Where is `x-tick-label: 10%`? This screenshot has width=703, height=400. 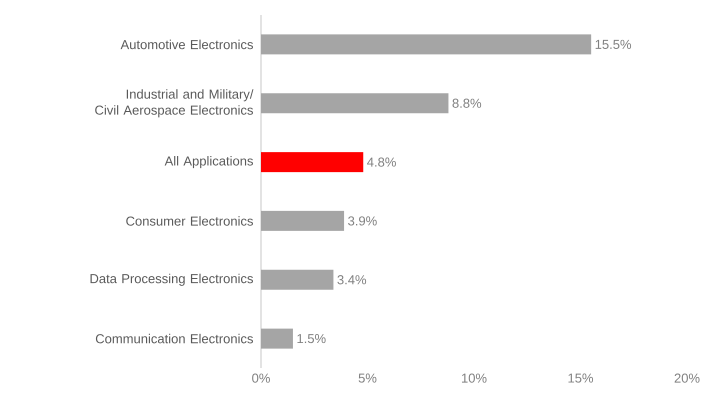
x-tick-label: 10% is located at coordinates (474, 378).